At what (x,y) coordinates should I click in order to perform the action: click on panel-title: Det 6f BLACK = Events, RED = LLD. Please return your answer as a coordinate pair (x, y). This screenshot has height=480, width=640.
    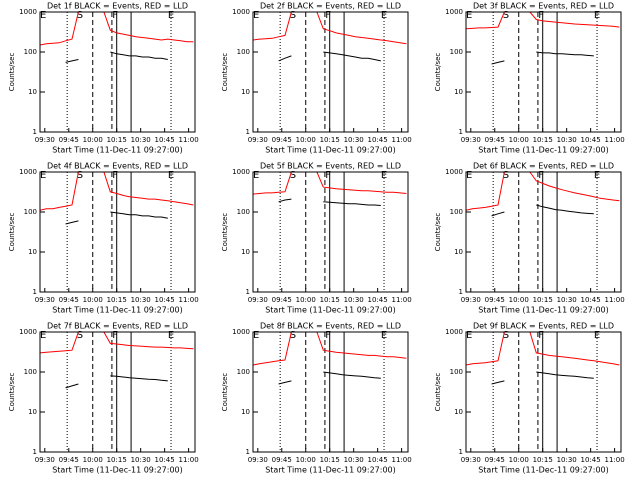
    Looking at the image, I should click on (543, 166).